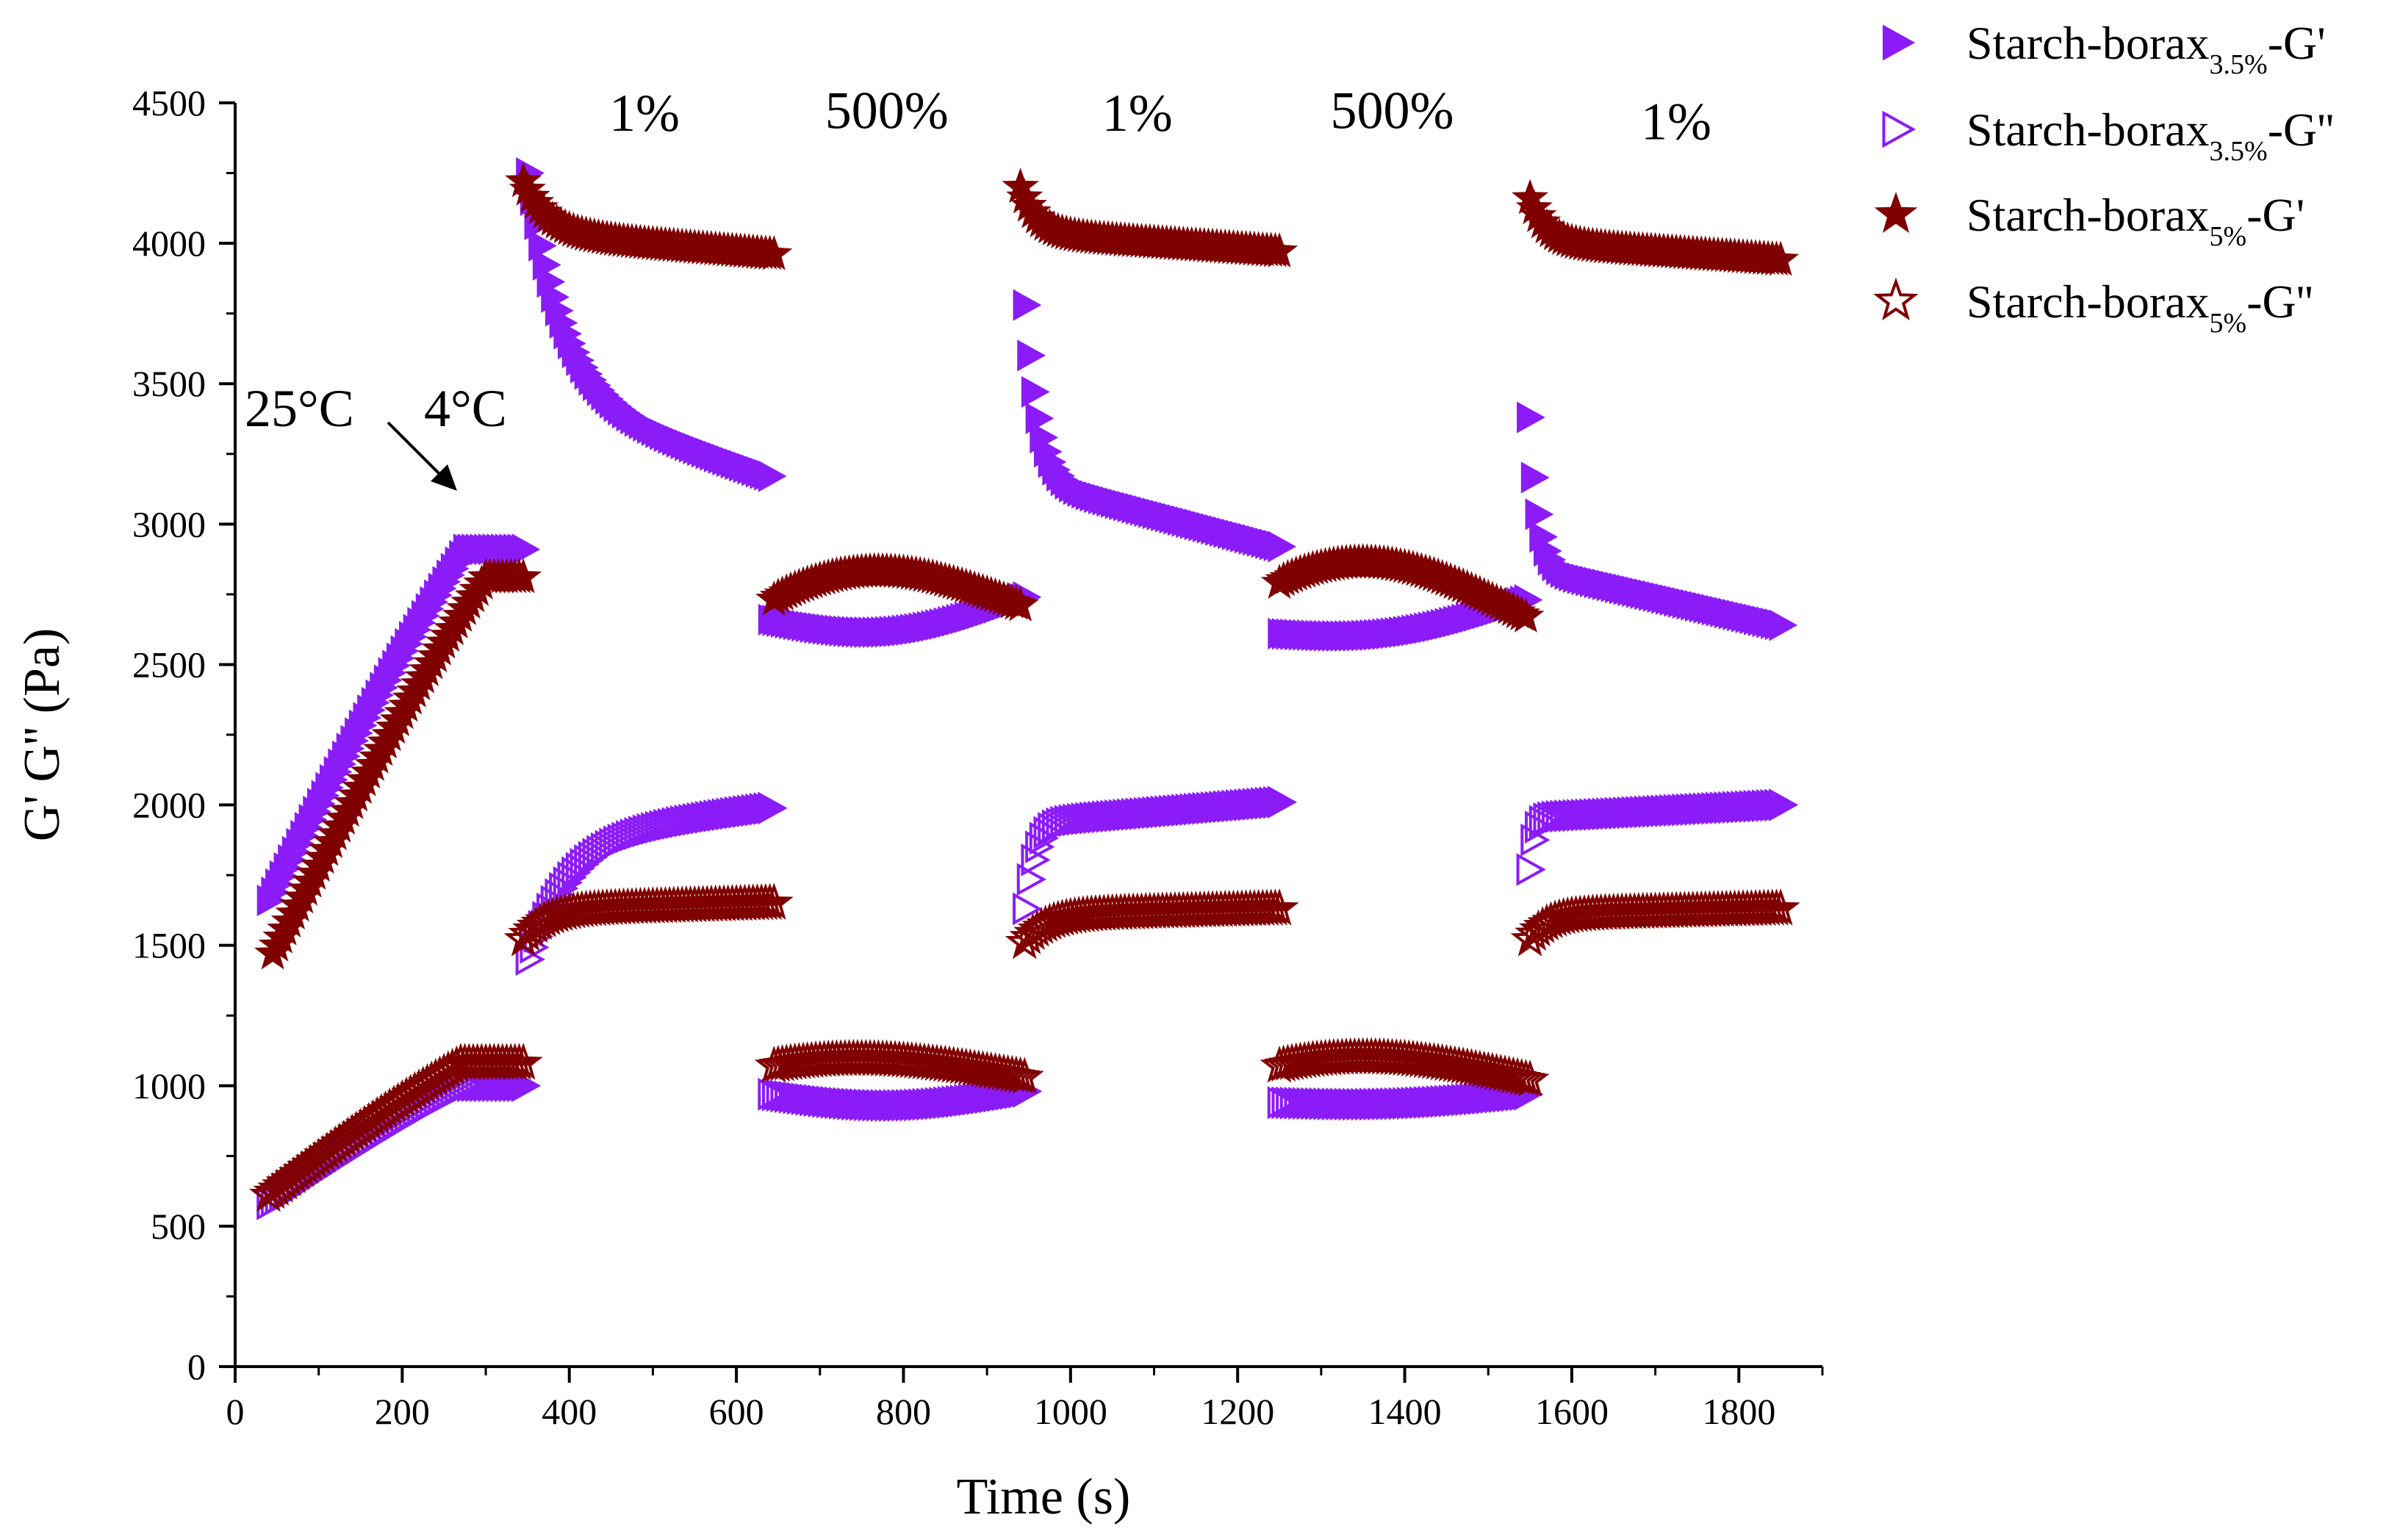 Image resolution: width=2400 pixels, height=1540 pixels. I want to click on annotation-temp-end: 4°C, so click(465, 408).